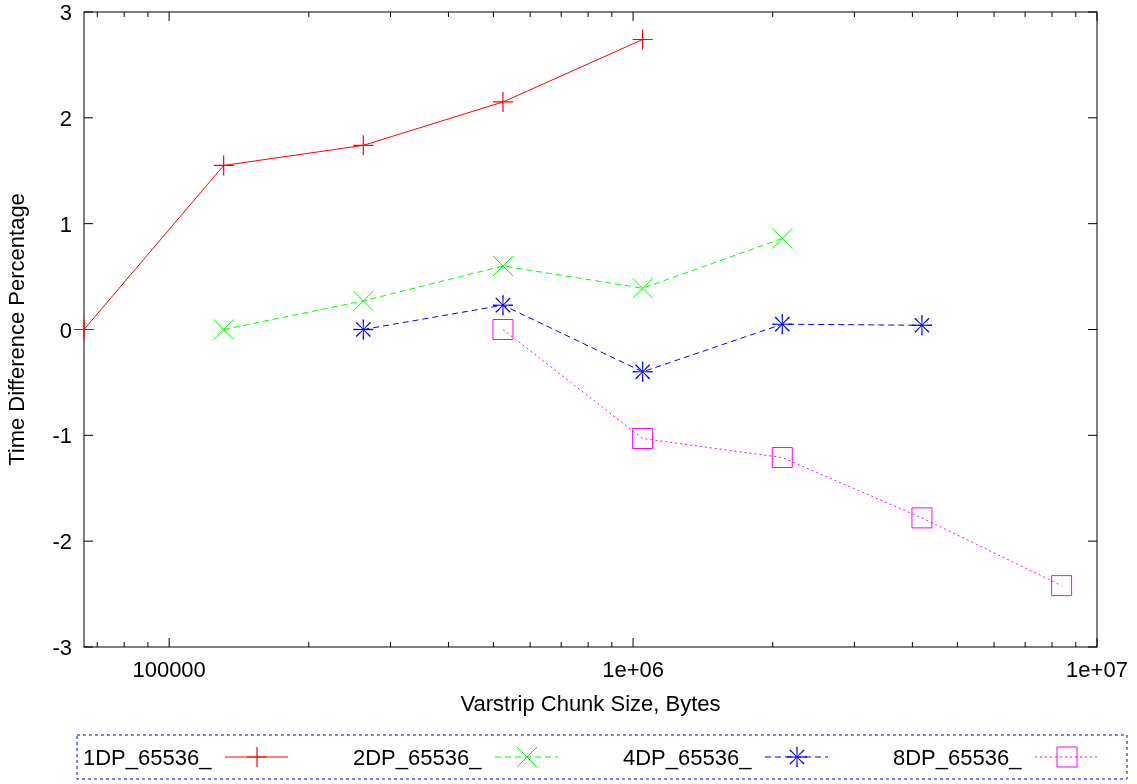 The image size is (1137, 784). What do you see at coordinates (688, 757) in the screenshot?
I see `legend-label: 4DP_65536_` at bounding box center [688, 757].